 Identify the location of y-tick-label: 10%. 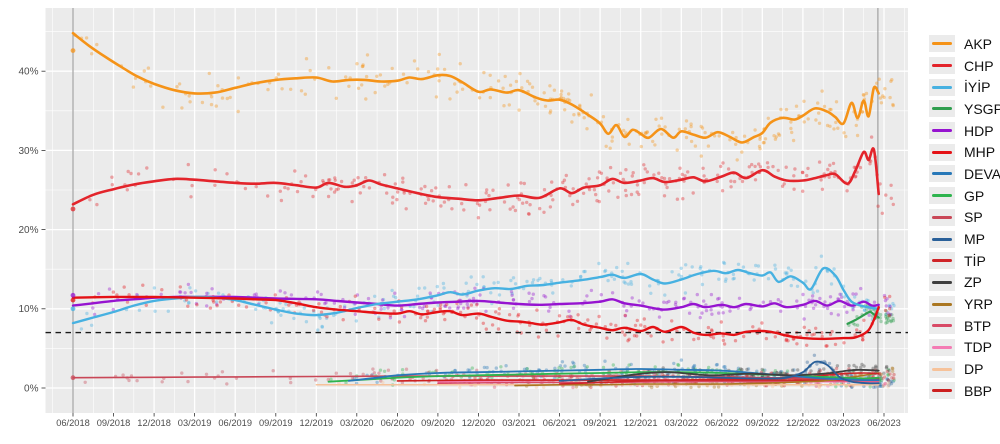
(28, 309).